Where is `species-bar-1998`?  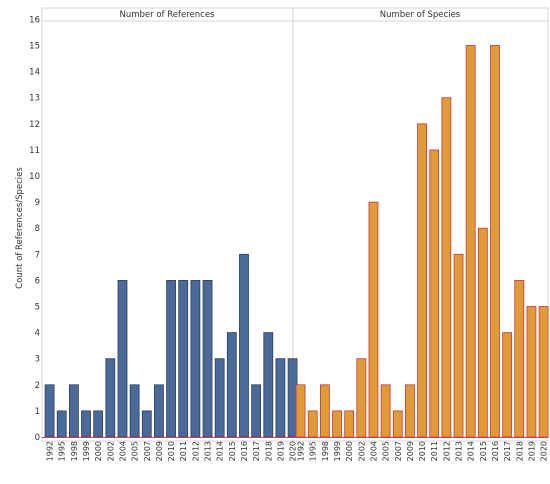
species-bar-1998 is located at coordinates (324, 411).